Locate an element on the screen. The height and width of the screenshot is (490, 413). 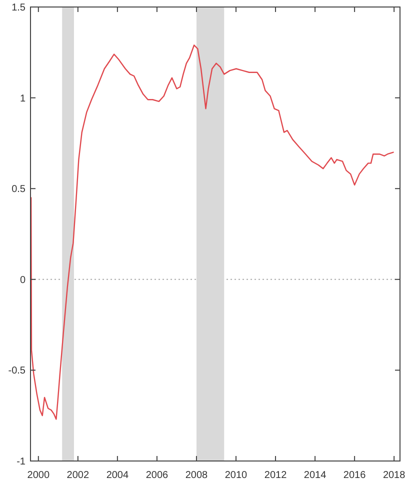
x-tick-label: 2012 is located at coordinates (276, 475).